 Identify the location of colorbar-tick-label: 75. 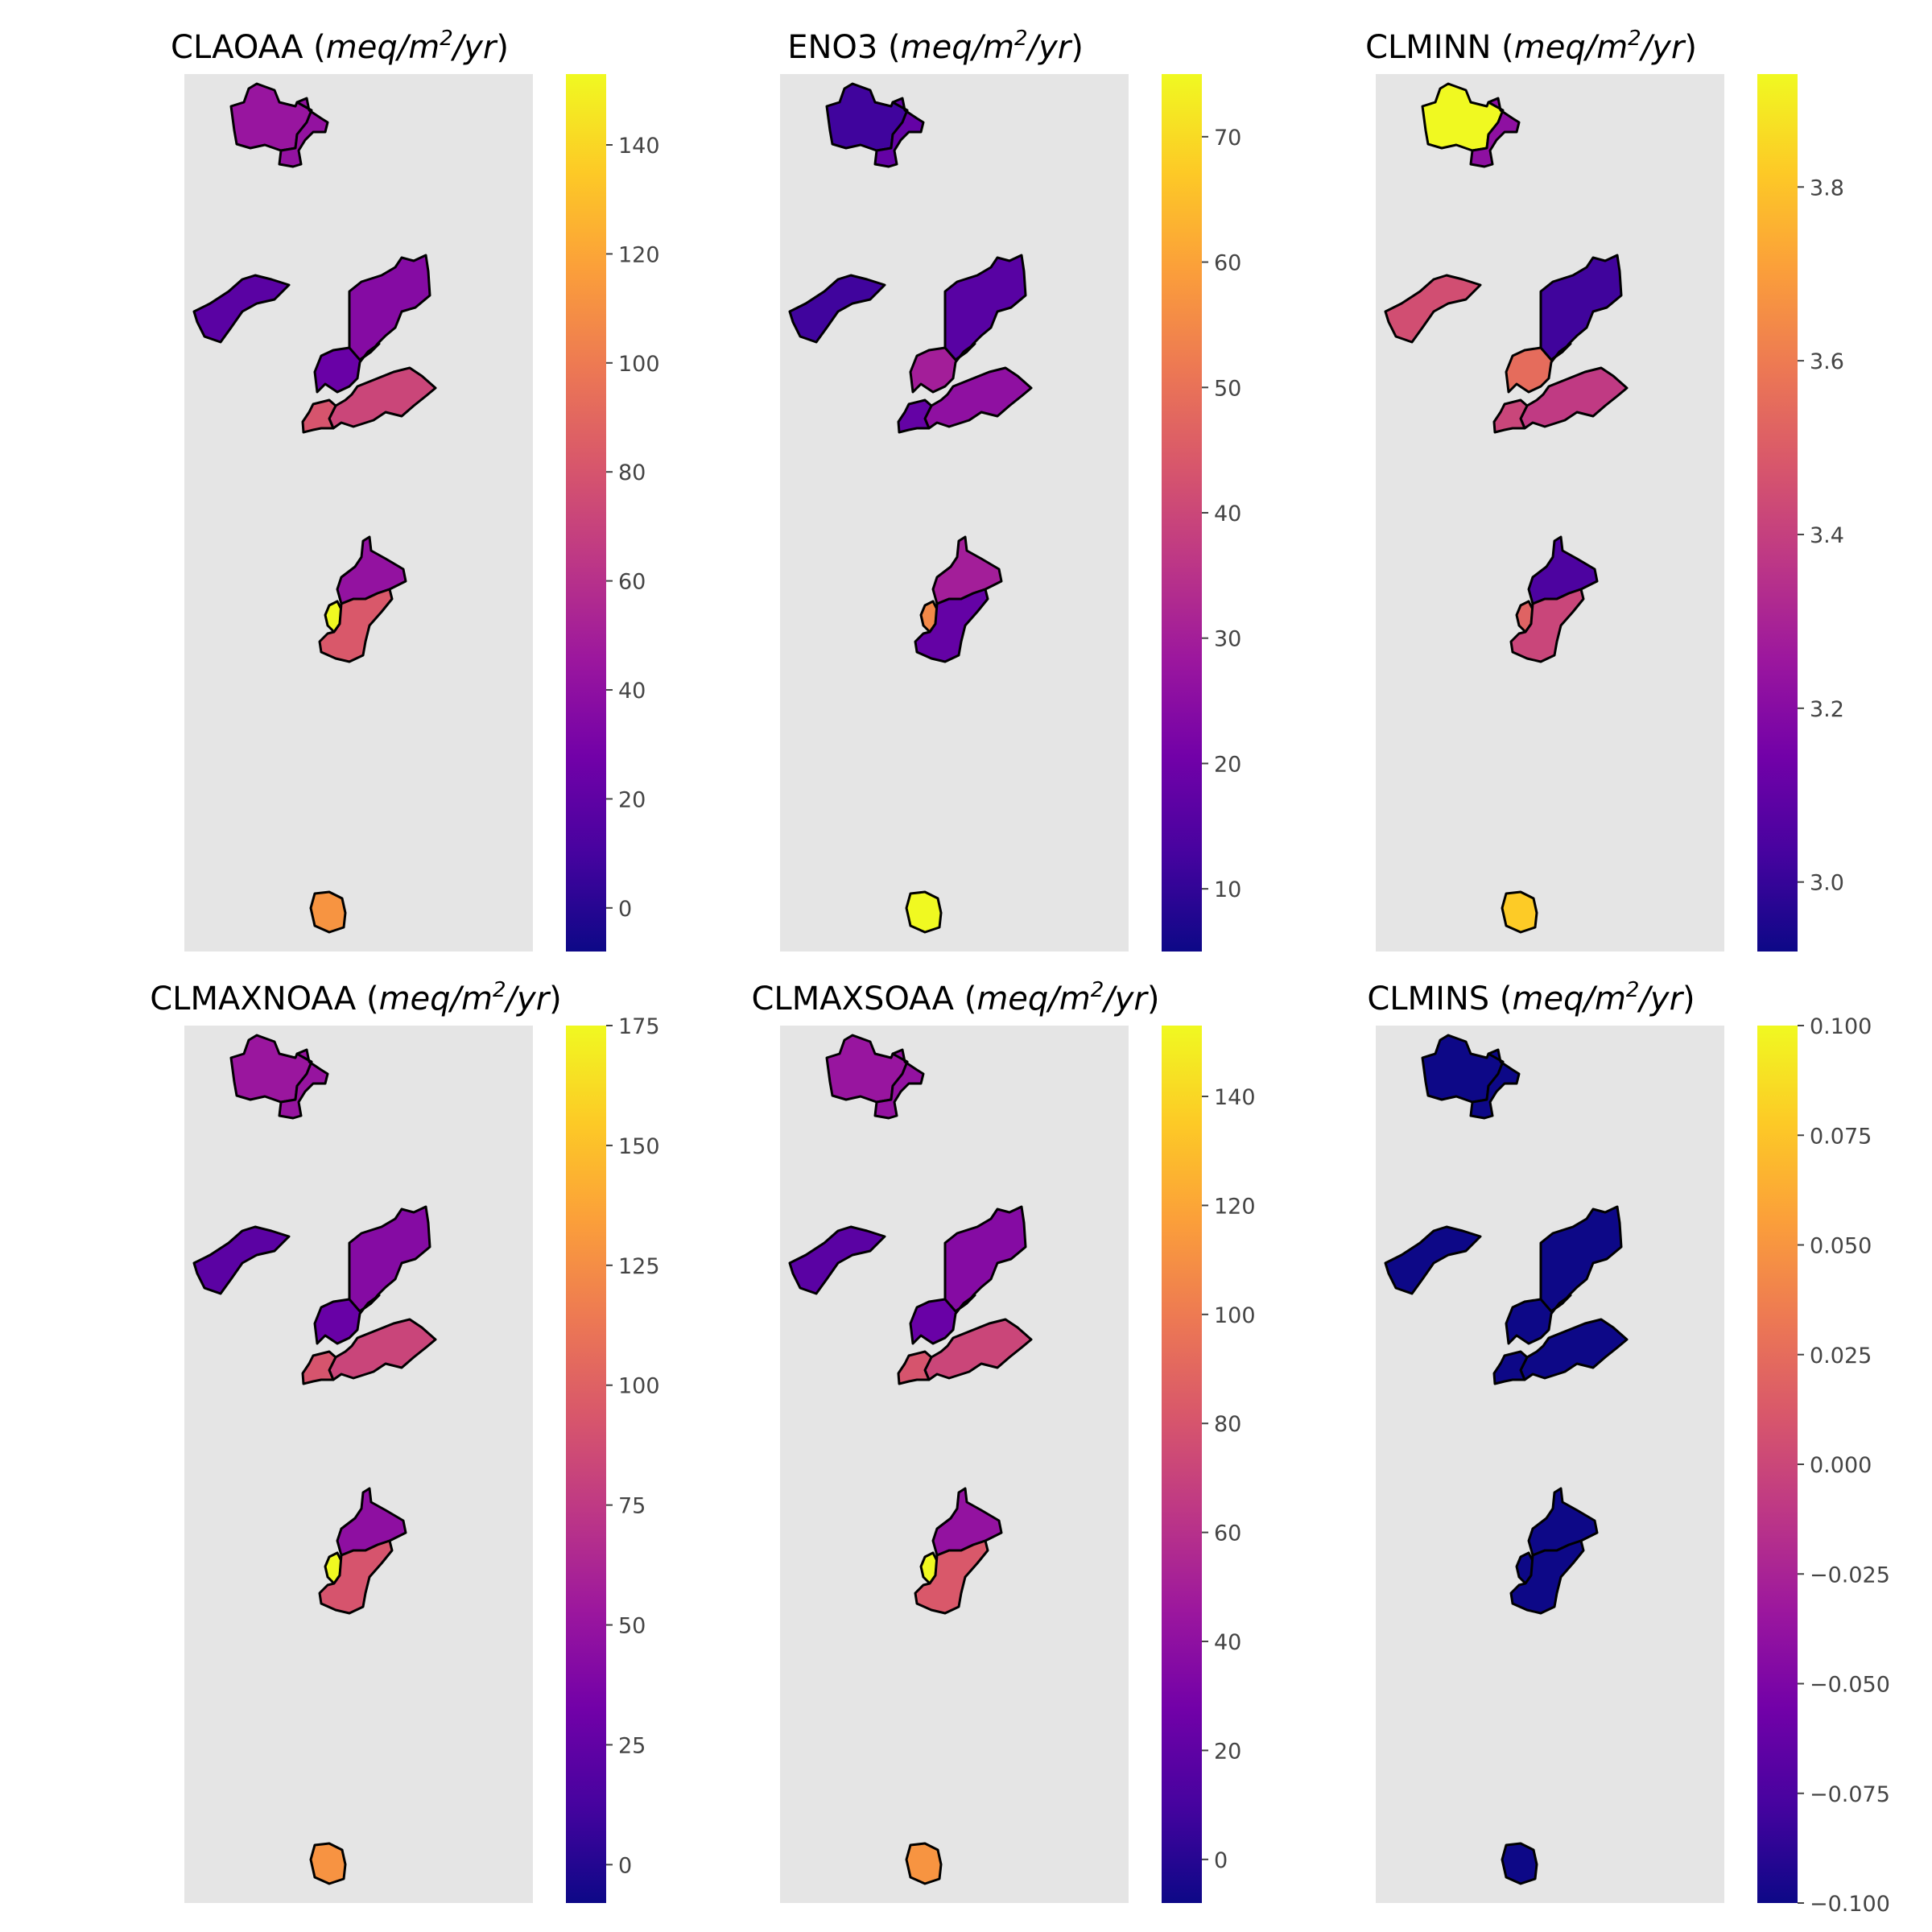
(632, 1506).